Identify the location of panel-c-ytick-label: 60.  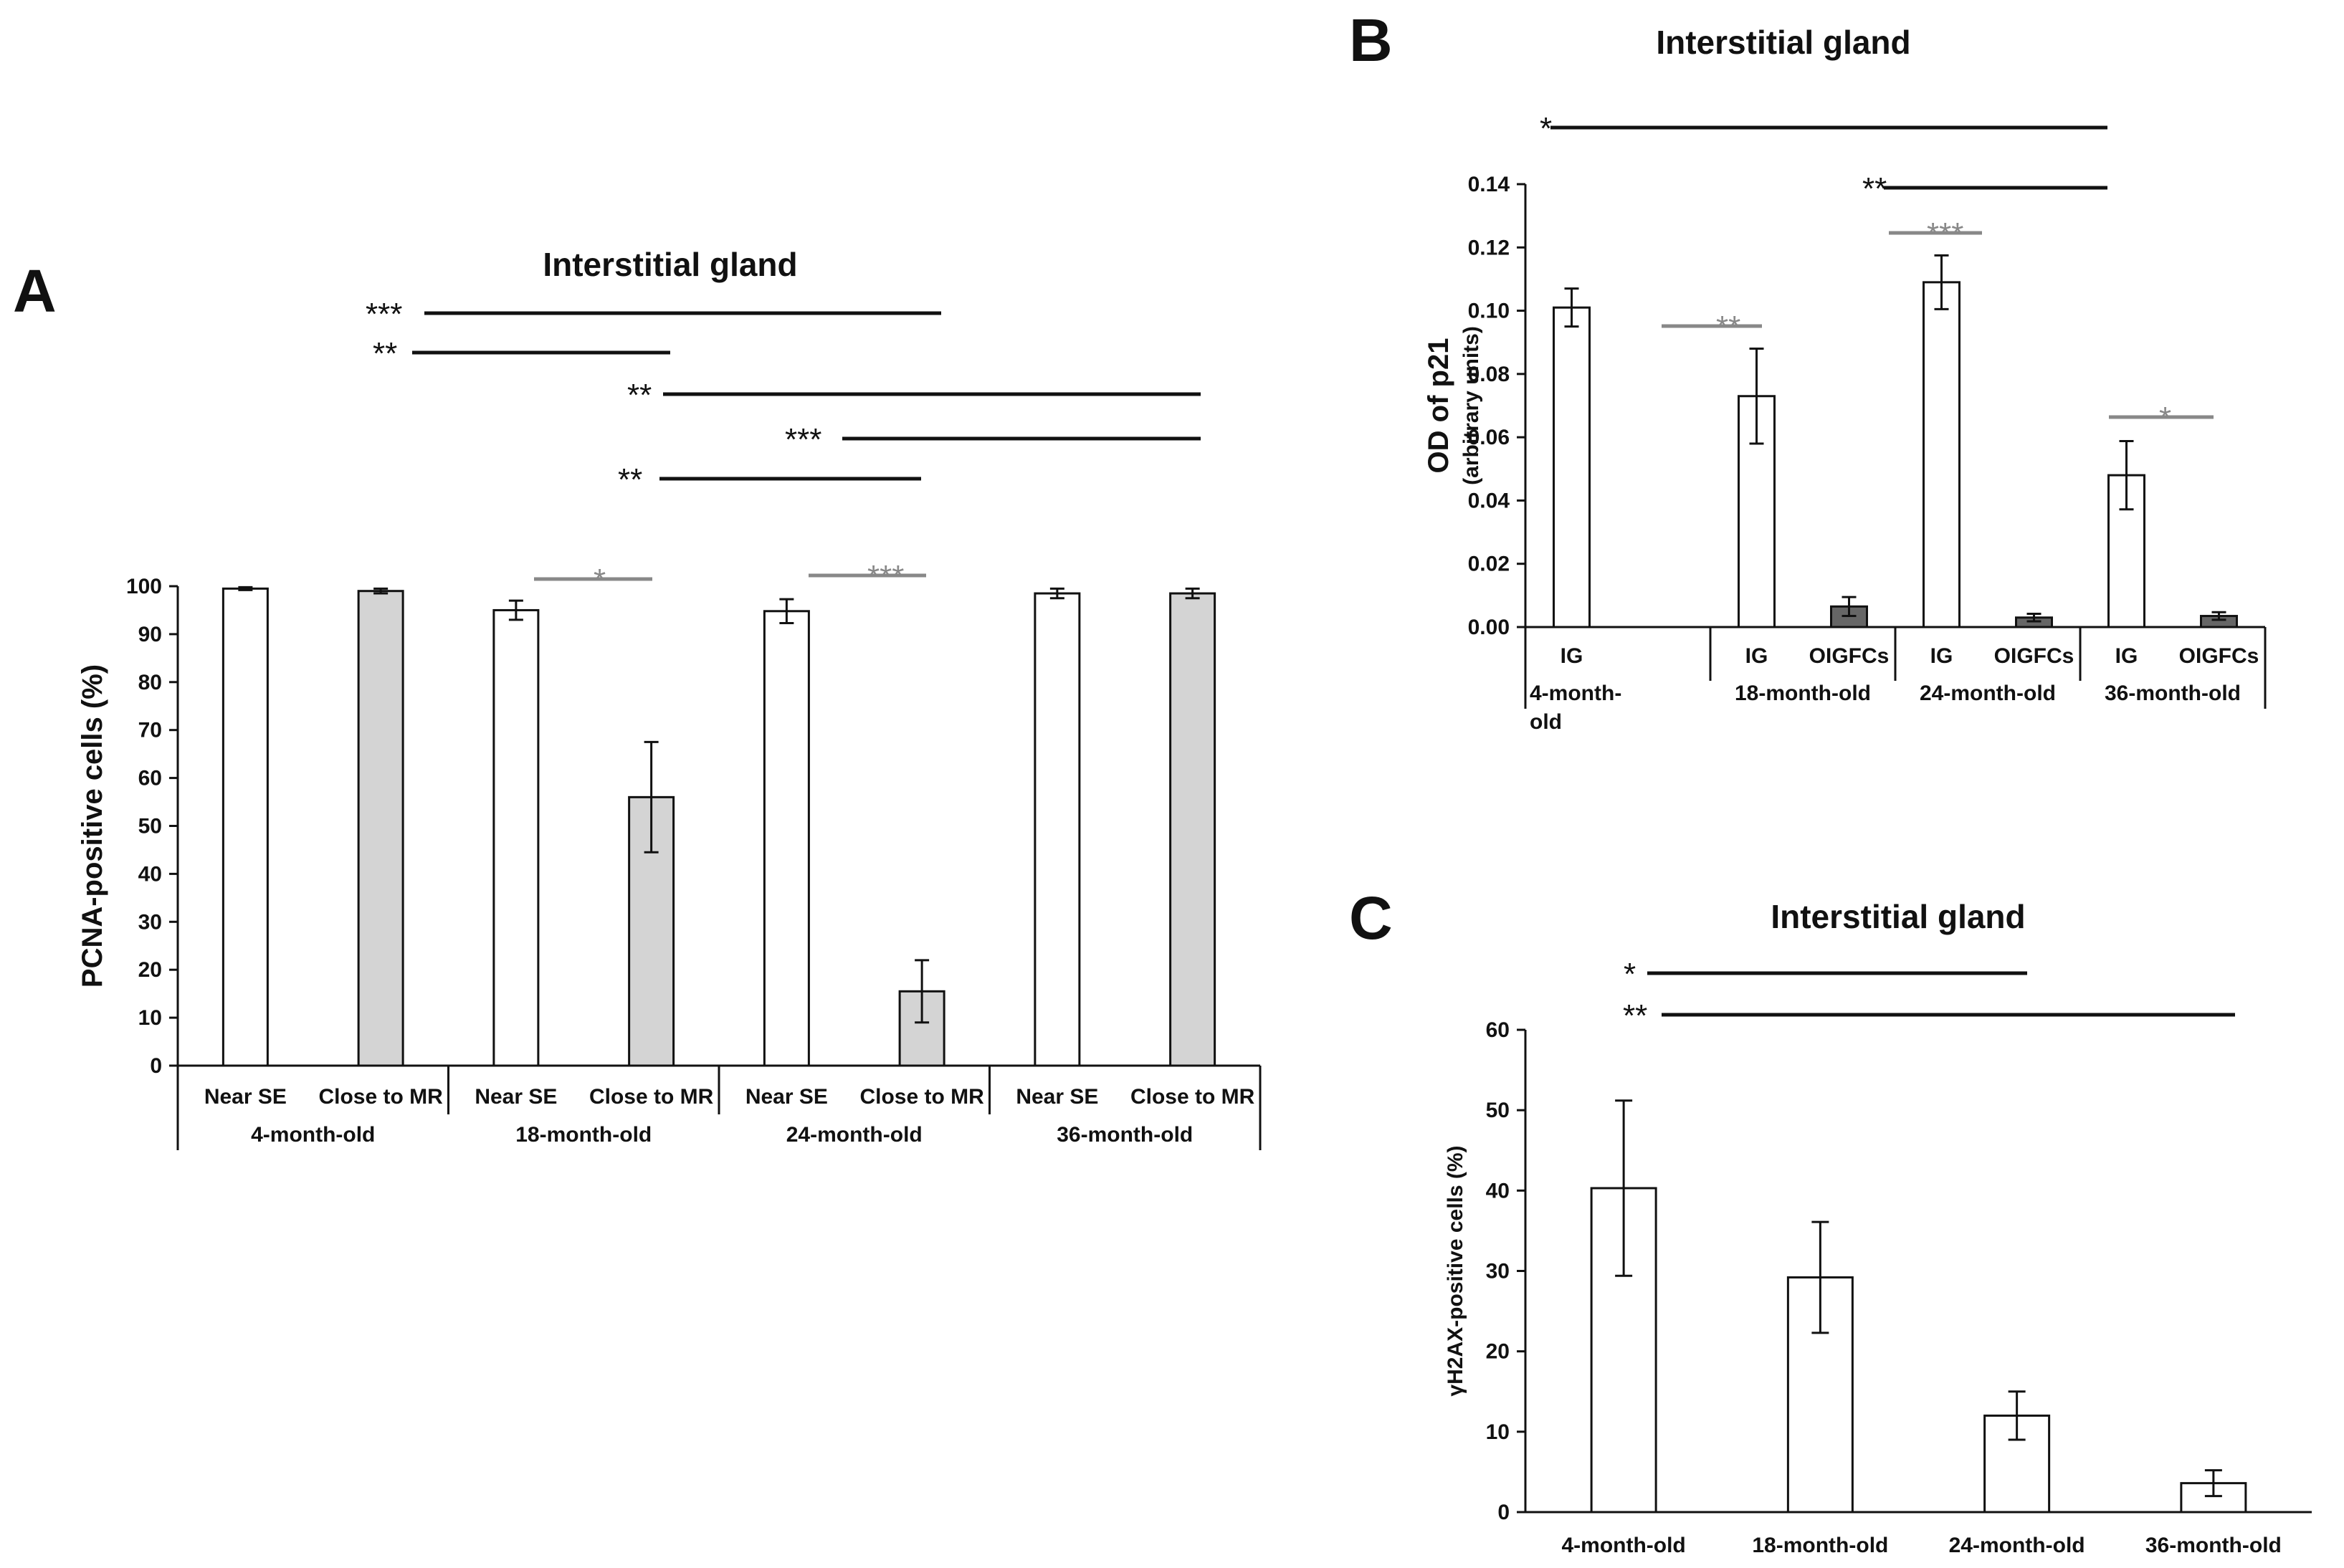
(1498, 1030).